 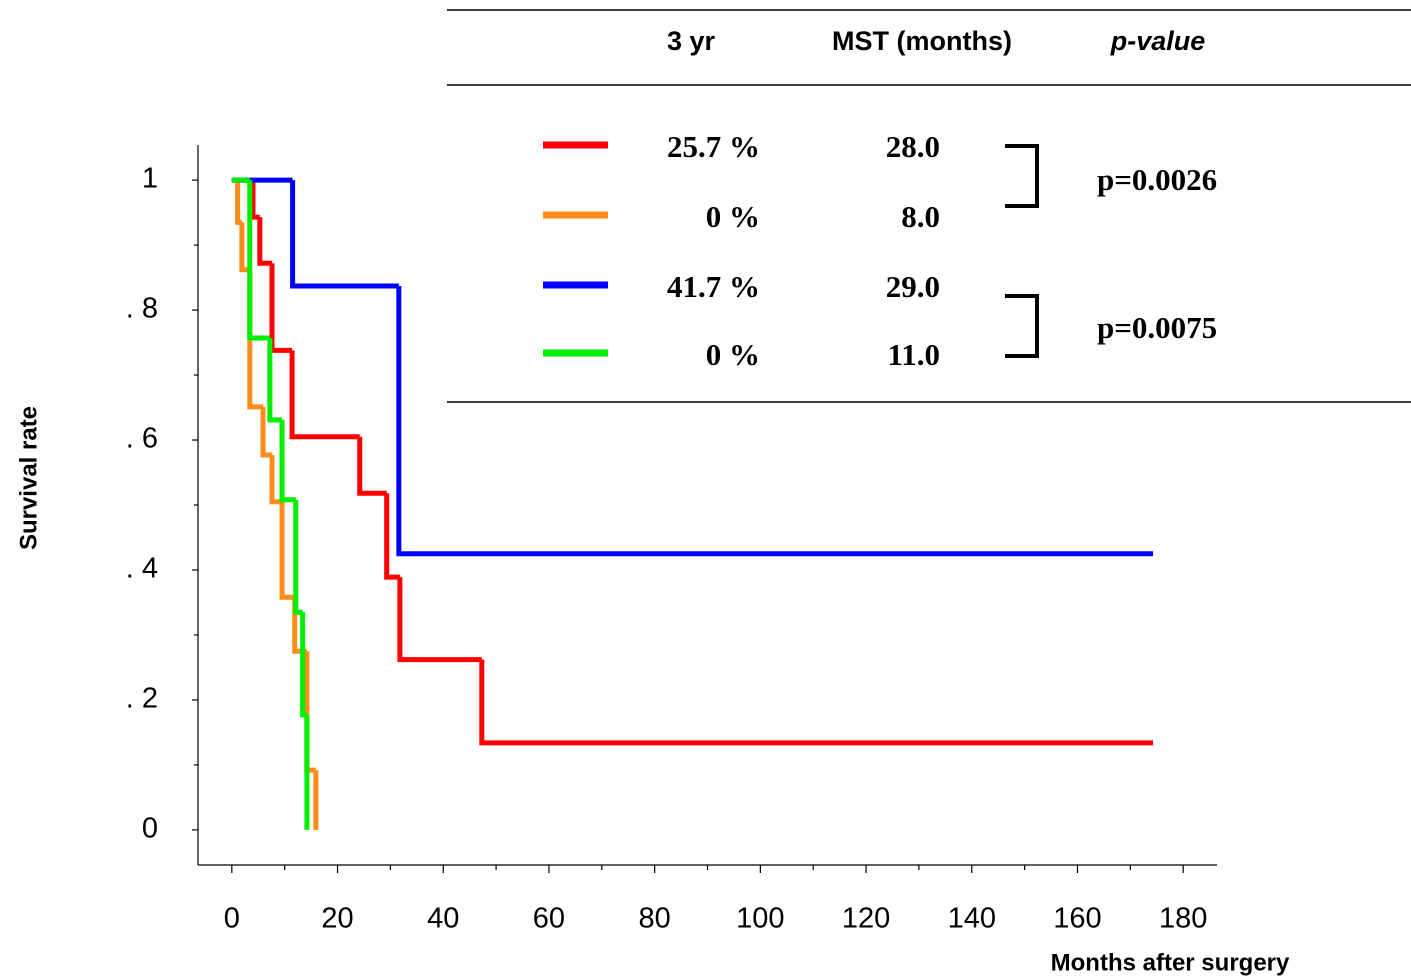 I want to click on mst: 29.0, so click(x=913, y=286).